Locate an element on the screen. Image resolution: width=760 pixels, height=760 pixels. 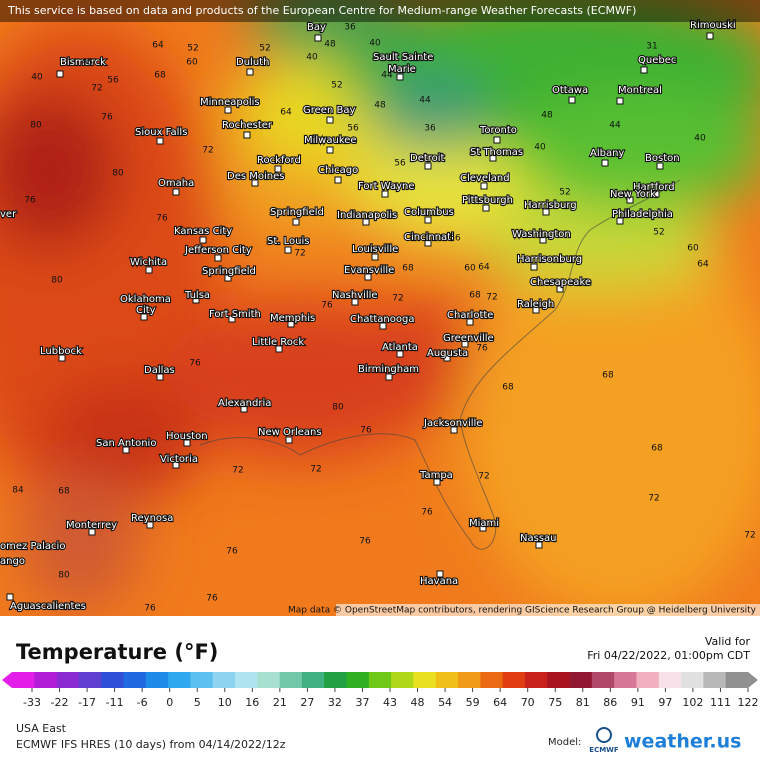
colorbar-tick-label: 32 is located at coordinates (335, 702).